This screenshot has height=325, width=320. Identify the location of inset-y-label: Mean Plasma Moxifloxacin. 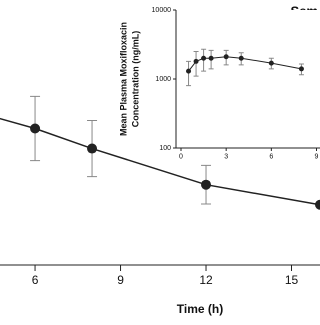
(123, 79).